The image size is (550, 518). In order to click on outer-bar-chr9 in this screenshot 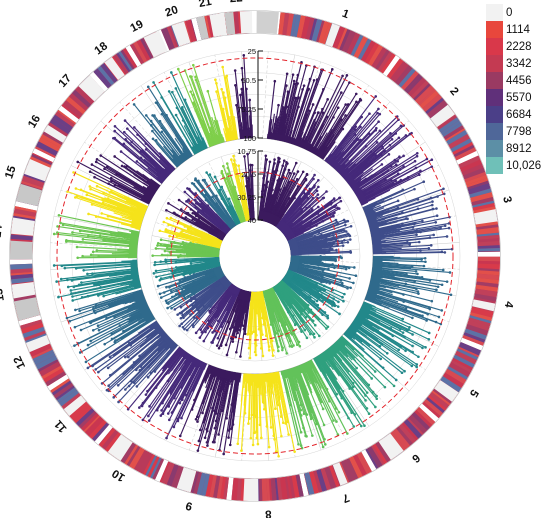, I will do `click(230, 413)`.